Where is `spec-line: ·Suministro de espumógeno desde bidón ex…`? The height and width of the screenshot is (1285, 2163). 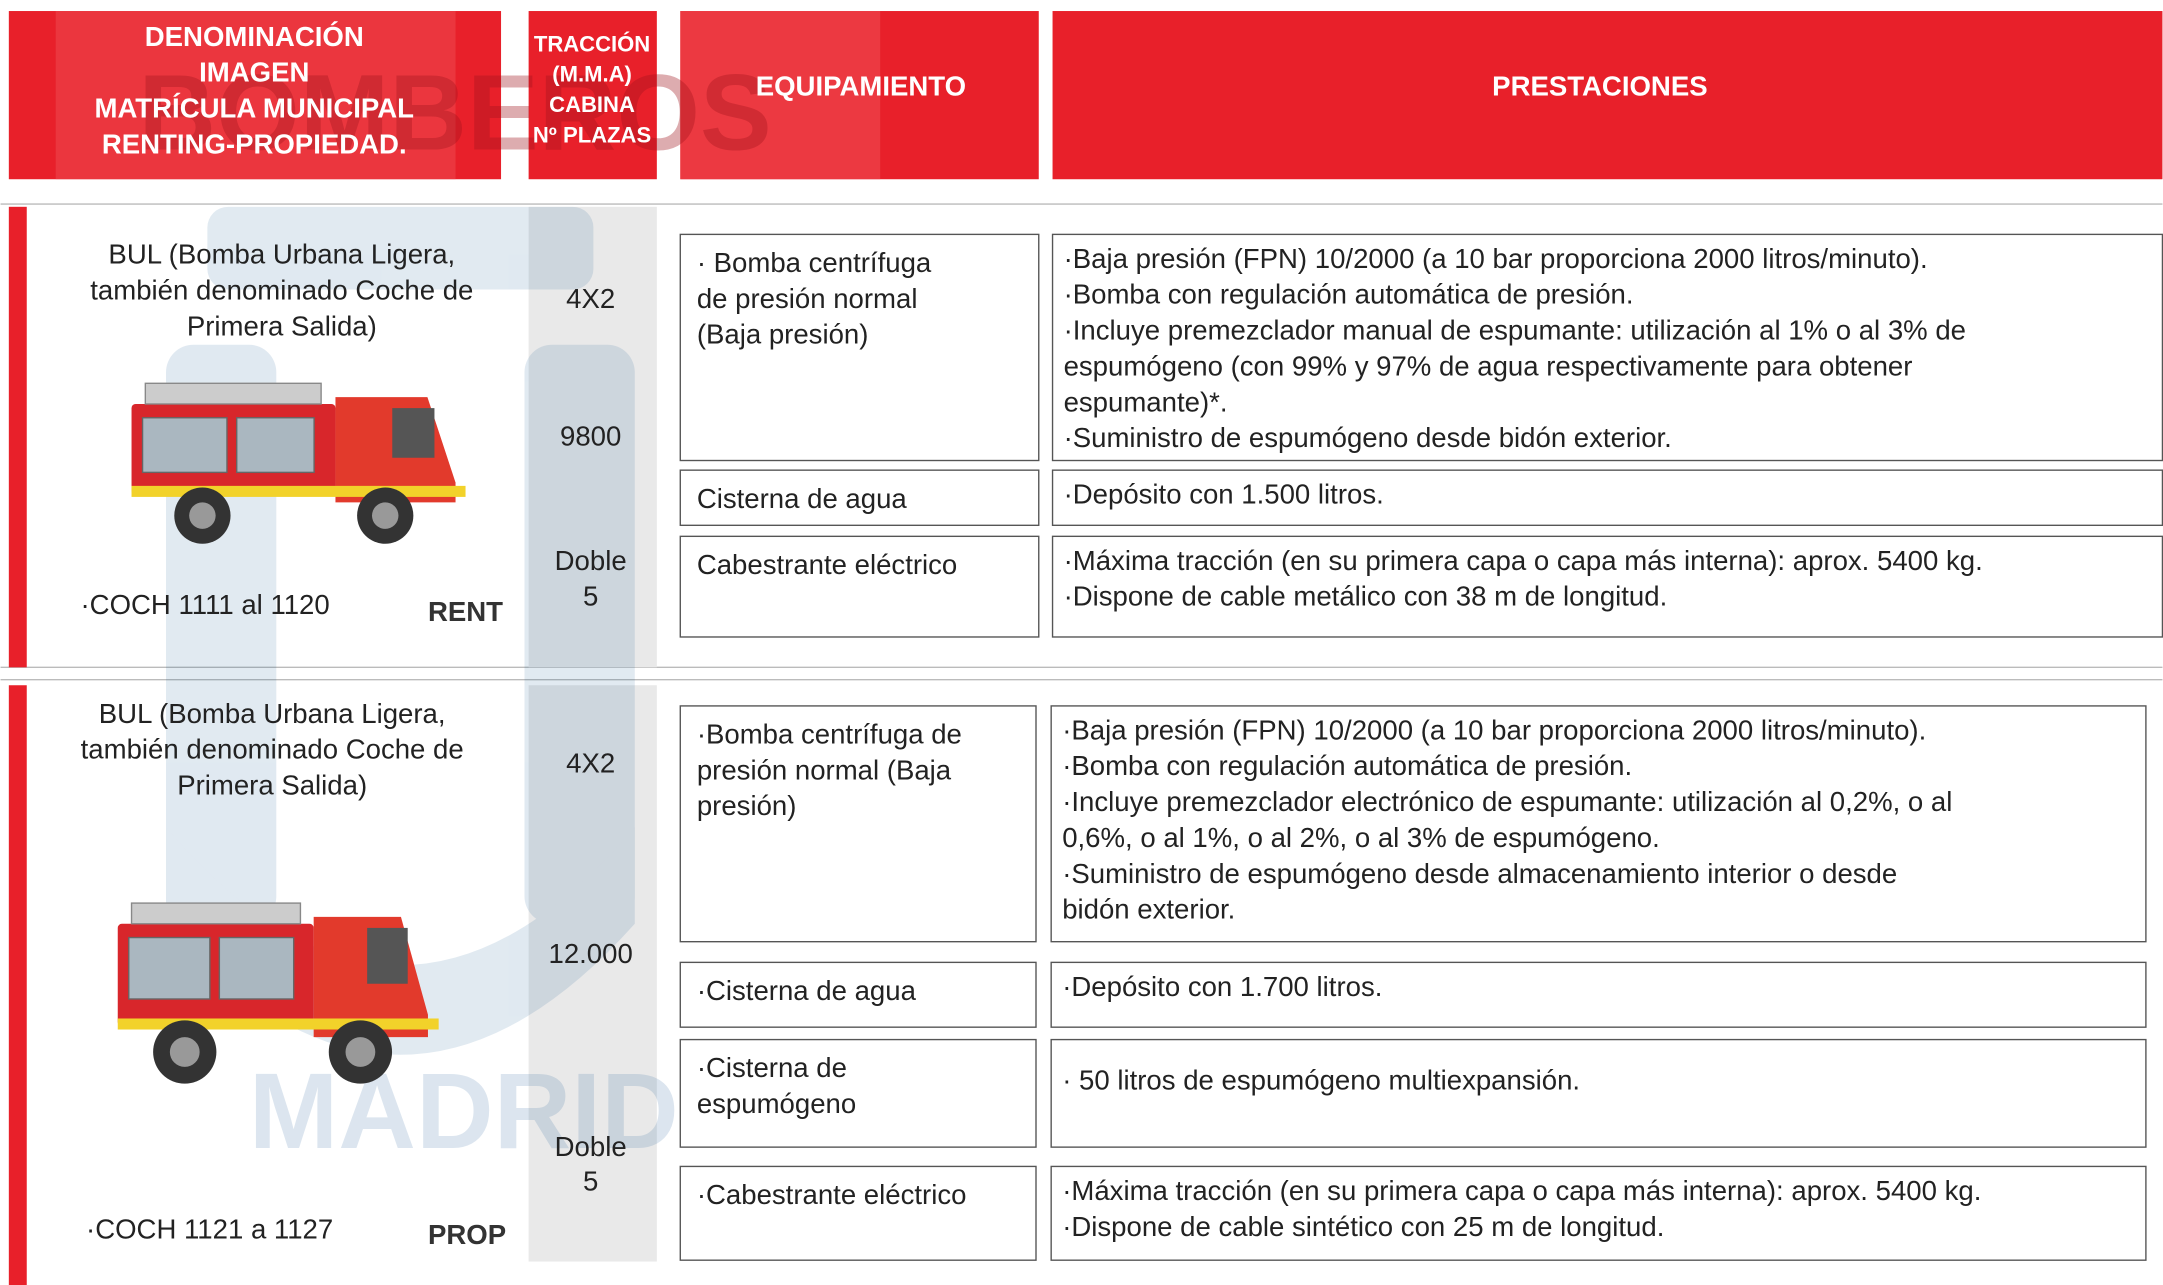 spec-line: ·Suministro de espumógeno desde bidón ex… is located at coordinates (1368, 437).